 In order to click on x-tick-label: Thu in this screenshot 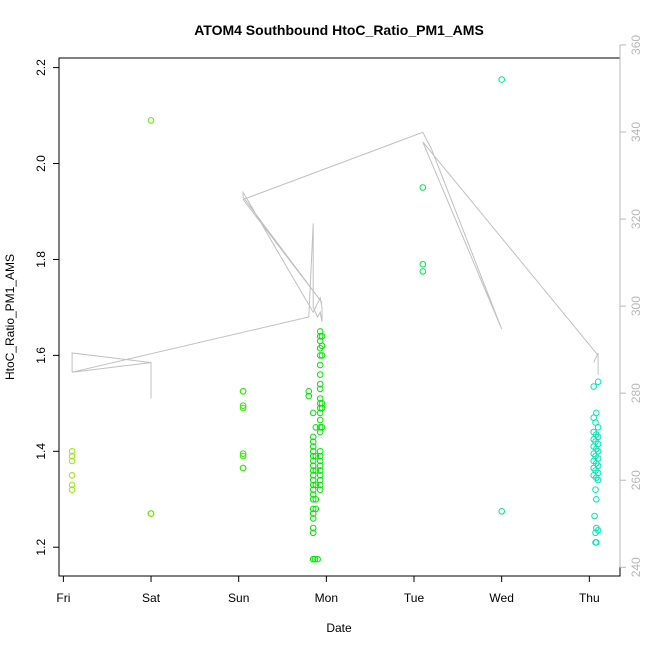, I will do `click(589, 598)`.